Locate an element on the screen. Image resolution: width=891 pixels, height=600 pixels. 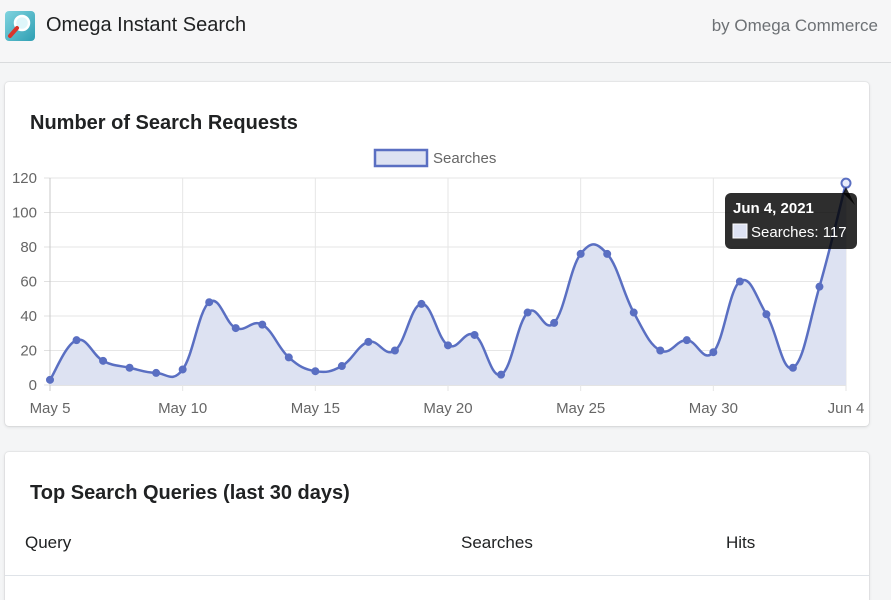
legend-label-searches: Searches is located at coordinates (464, 158).